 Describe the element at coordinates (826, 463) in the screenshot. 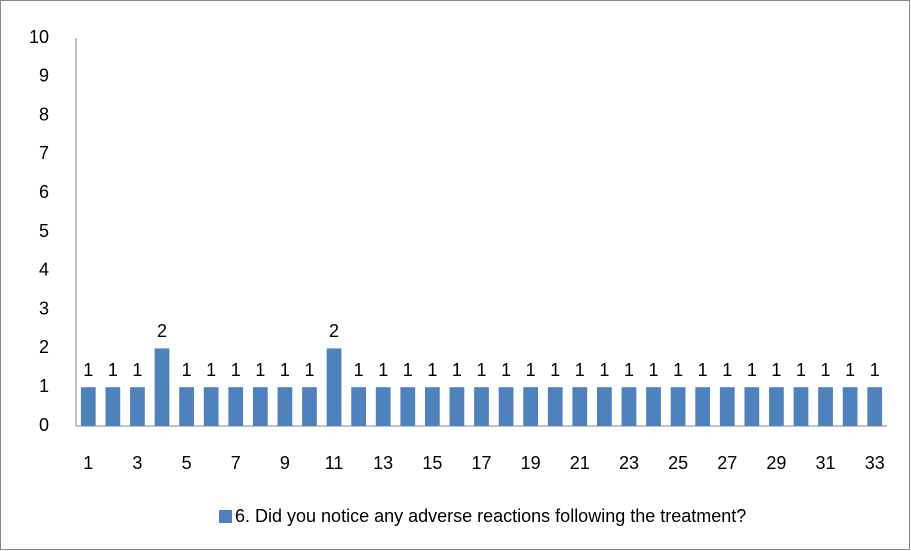

I see `x-tick-label: 31` at that location.